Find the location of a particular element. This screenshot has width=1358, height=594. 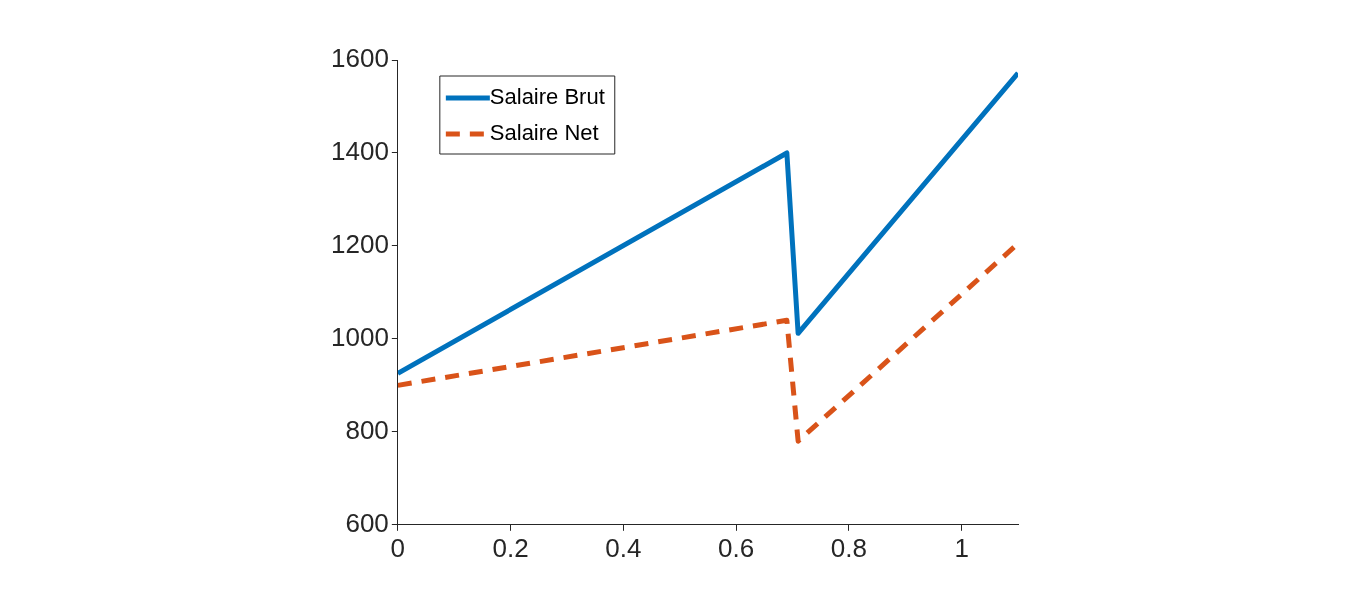

x-tick-label: 0.2 is located at coordinates (510, 547).